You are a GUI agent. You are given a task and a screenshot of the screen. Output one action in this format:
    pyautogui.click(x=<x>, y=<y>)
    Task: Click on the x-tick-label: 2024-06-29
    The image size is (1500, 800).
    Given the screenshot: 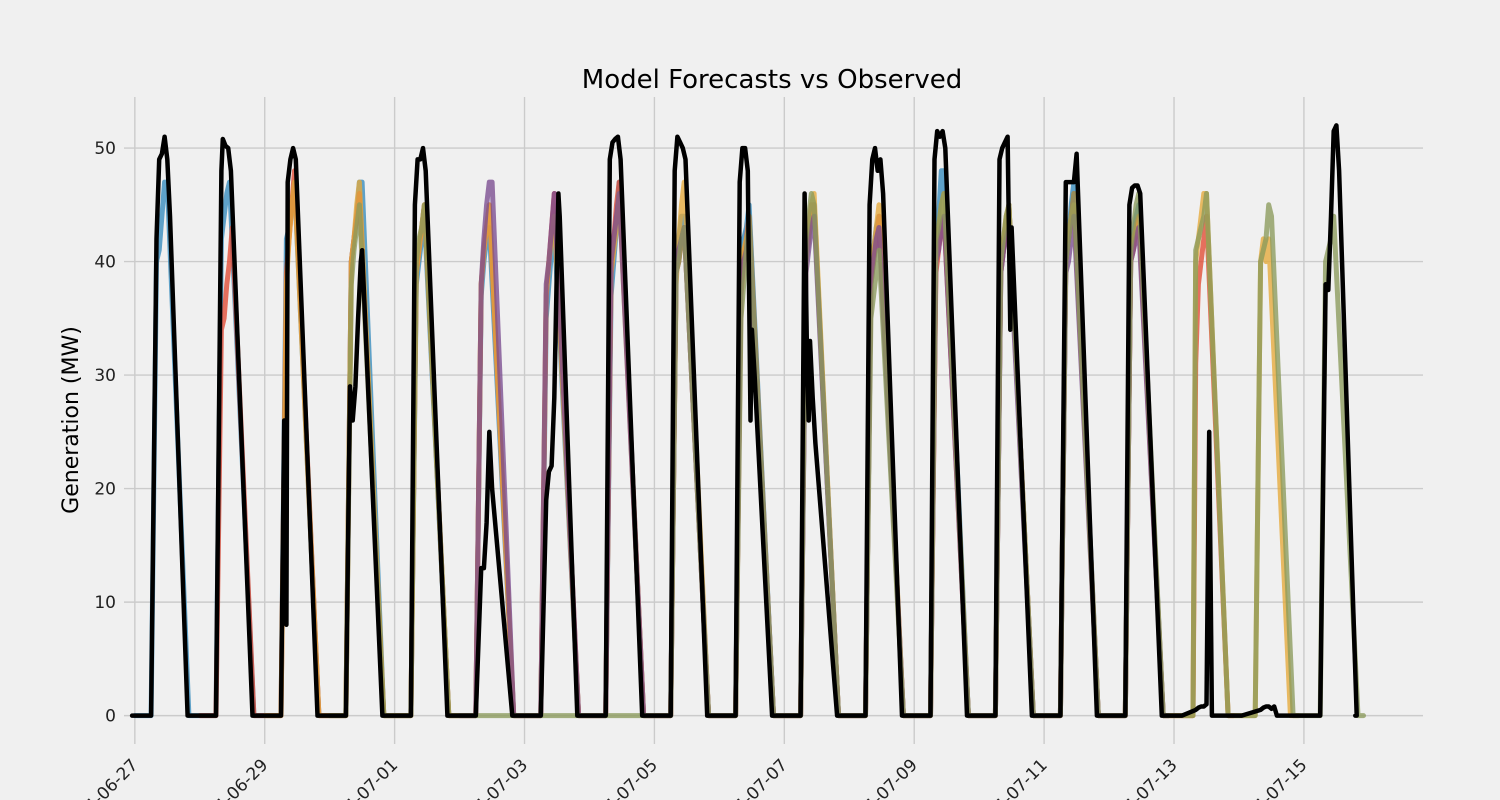 What is the action you would take?
    pyautogui.click(x=230, y=777)
    